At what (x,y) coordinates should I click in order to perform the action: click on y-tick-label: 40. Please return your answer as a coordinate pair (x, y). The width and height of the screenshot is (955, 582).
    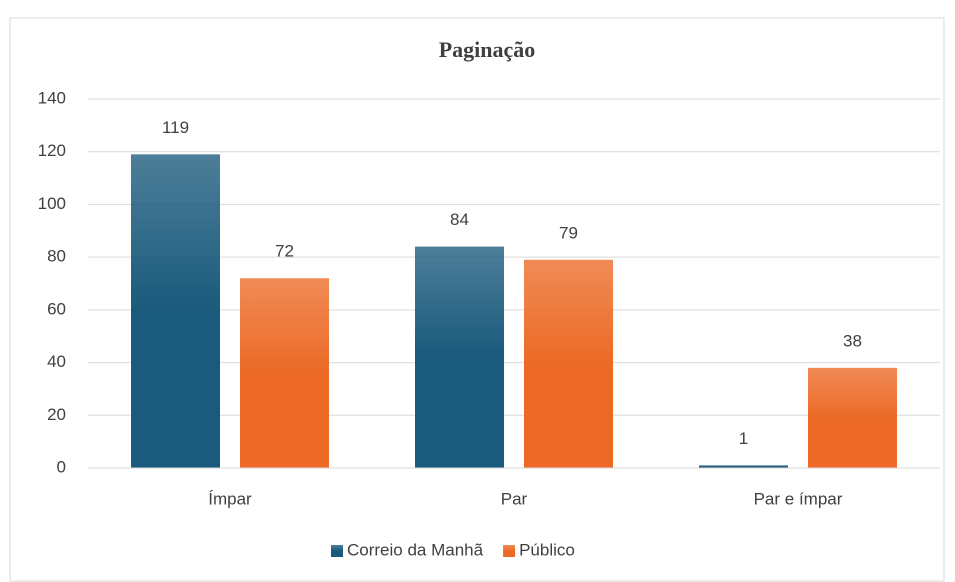
    Looking at the image, I should click on (56, 361).